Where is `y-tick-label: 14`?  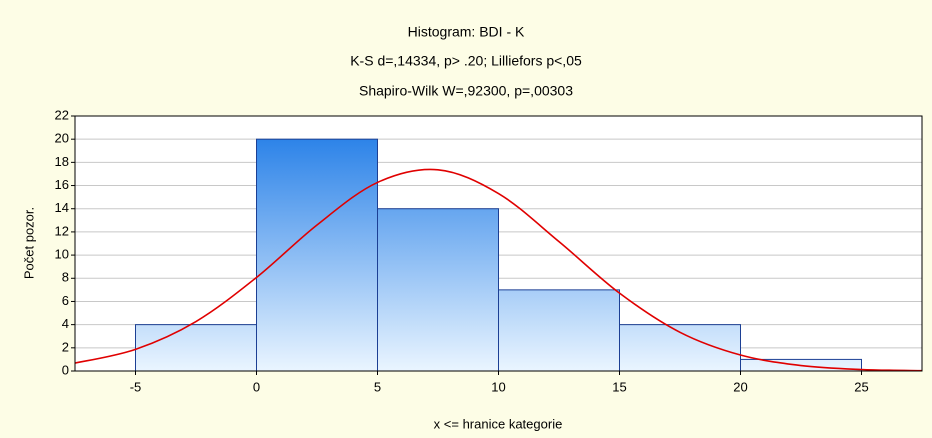
y-tick-label: 14 is located at coordinates (62, 207).